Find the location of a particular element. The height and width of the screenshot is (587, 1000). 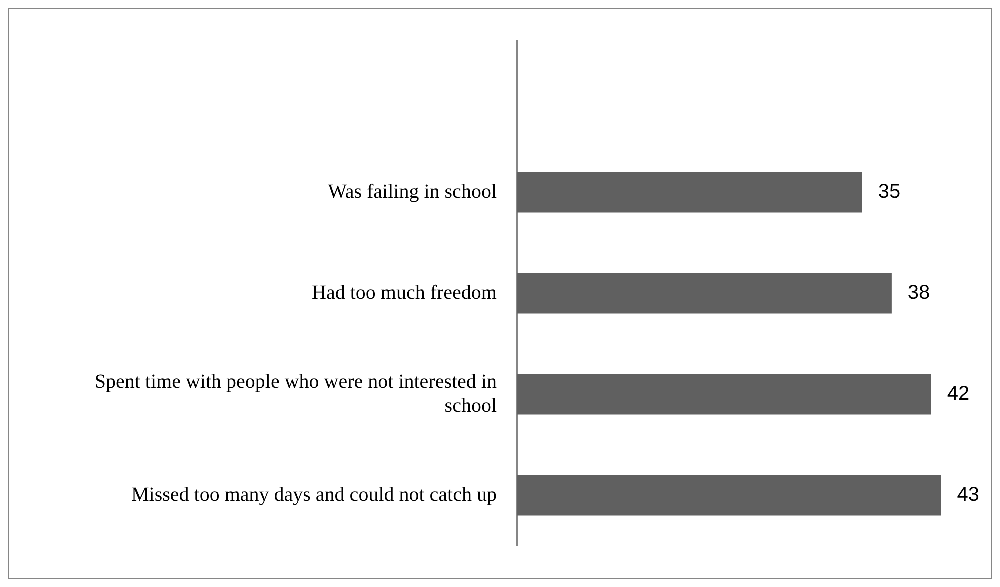

data-label: 42 is located at coordinates (958, 394).